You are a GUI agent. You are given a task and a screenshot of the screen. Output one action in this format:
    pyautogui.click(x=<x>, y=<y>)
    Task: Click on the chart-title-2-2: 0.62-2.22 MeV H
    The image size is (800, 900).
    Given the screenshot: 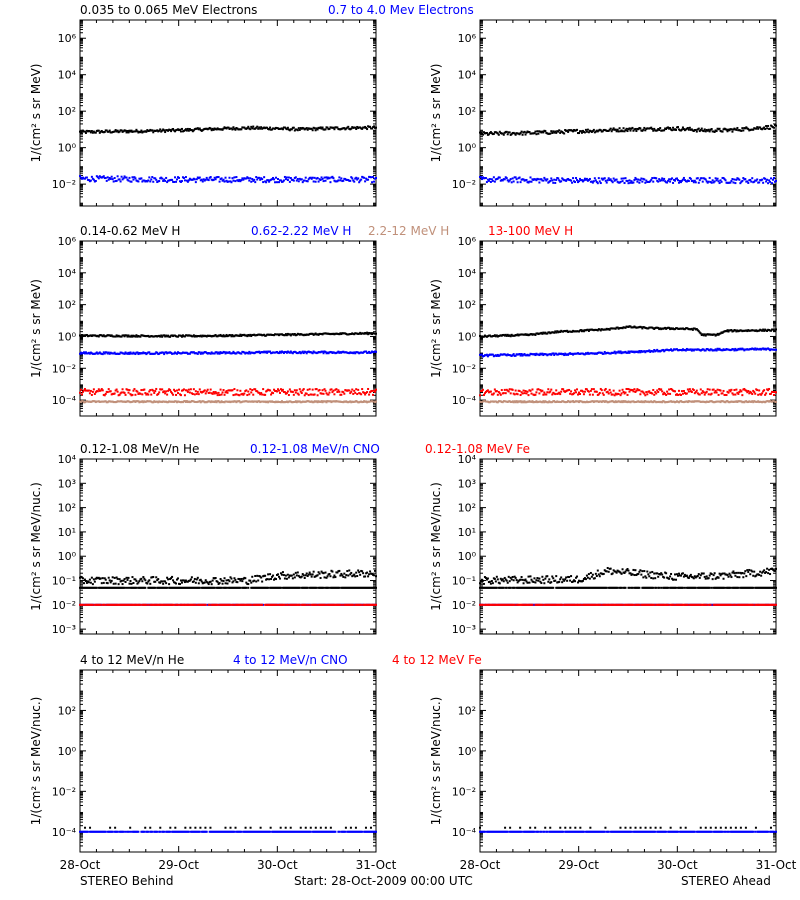 What is the action you would take?
    pyautogui.click(x=301, y=231)
    